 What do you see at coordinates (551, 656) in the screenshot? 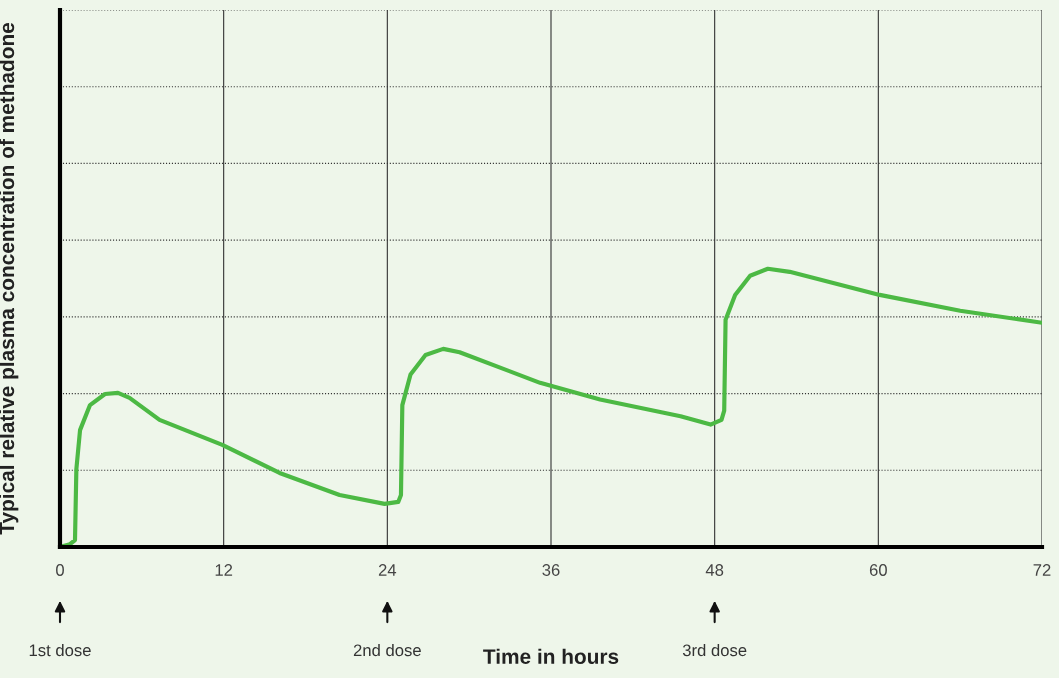
I see `x-axis-title: Time in hours` at bounding box center [551, 656].